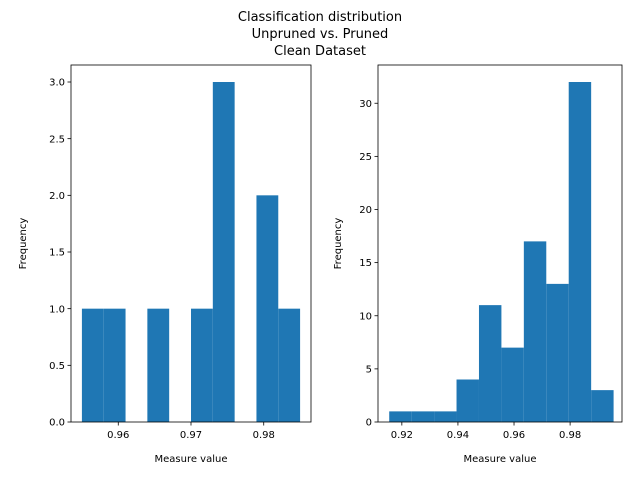  I want to click on figure-title-line-3: Clean Dataset, so click(320, 51).